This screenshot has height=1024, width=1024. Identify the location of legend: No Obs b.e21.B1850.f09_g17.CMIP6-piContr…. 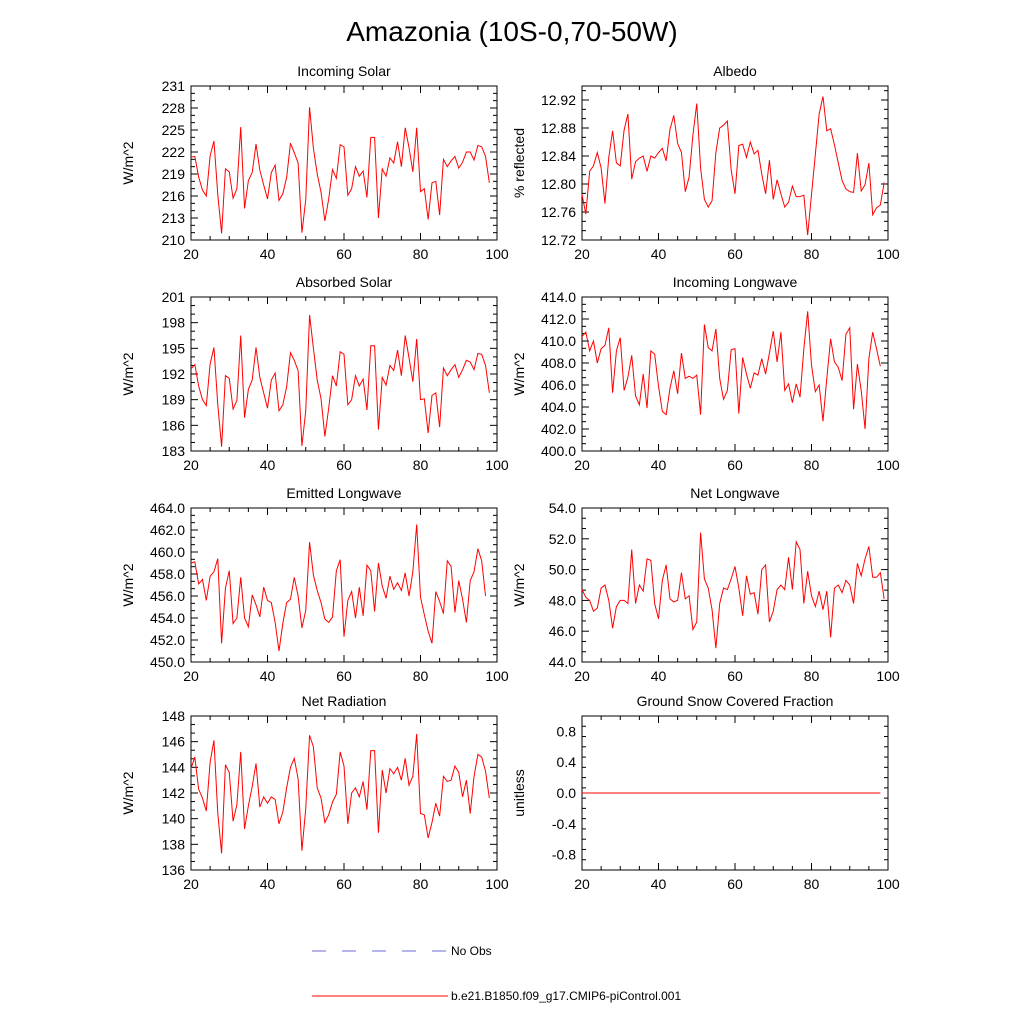
(496, 973).